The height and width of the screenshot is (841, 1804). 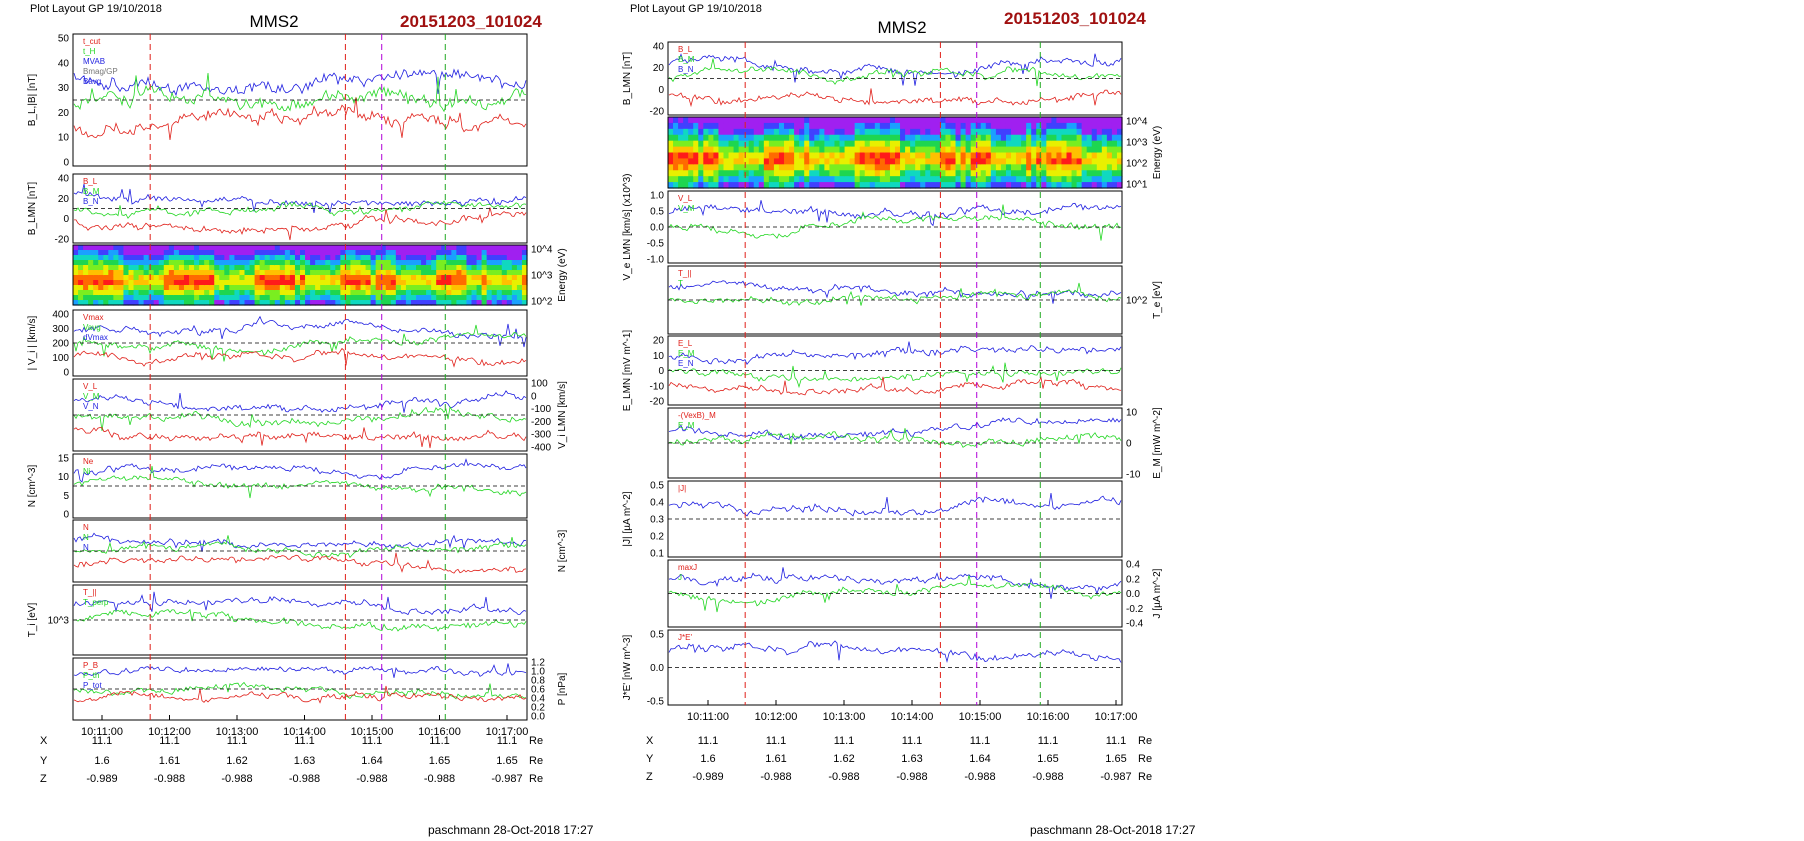 What do you see at coordinates (100, 71) in the screenshot?
I see `left-legend-1-4: Bmag/GP` at bounding box center [100, 71].